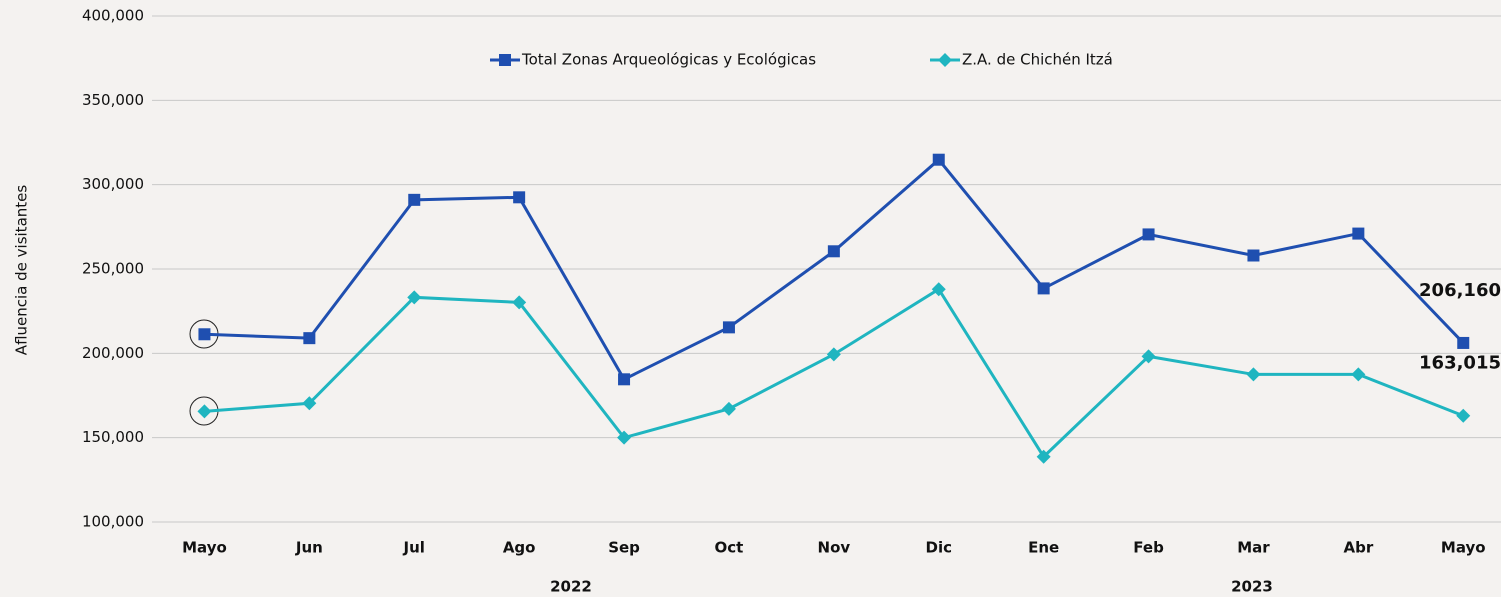  I want to click on x-tick-label: Feb, so click(1148, 548).